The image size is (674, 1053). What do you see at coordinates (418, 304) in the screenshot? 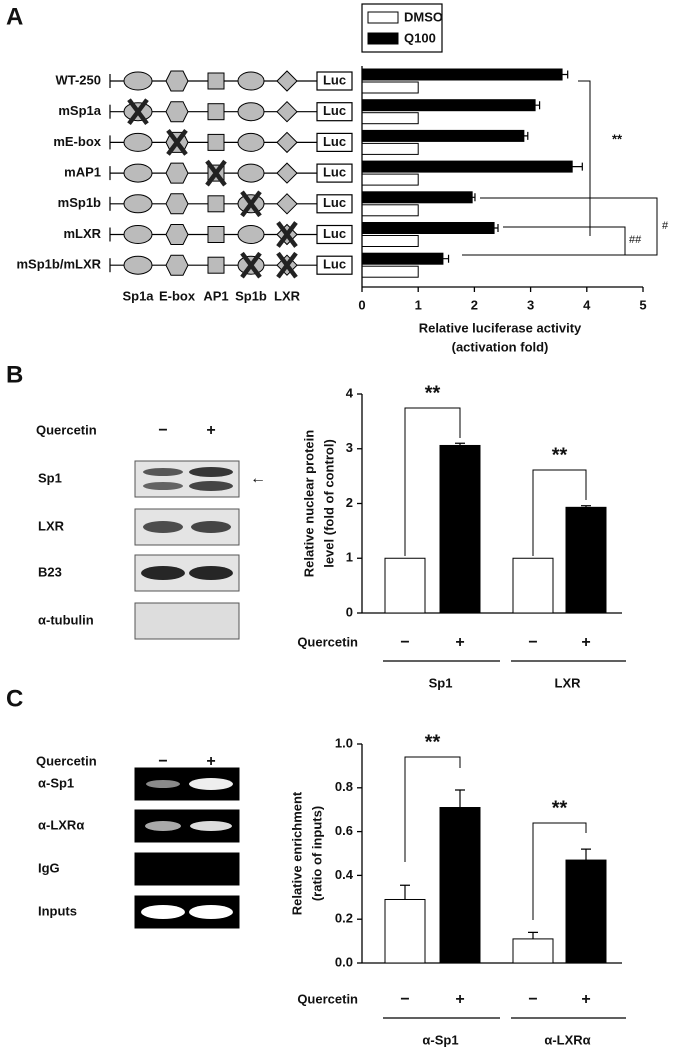
I see `x-tick-label: 1` at bounding box center [418, 304].